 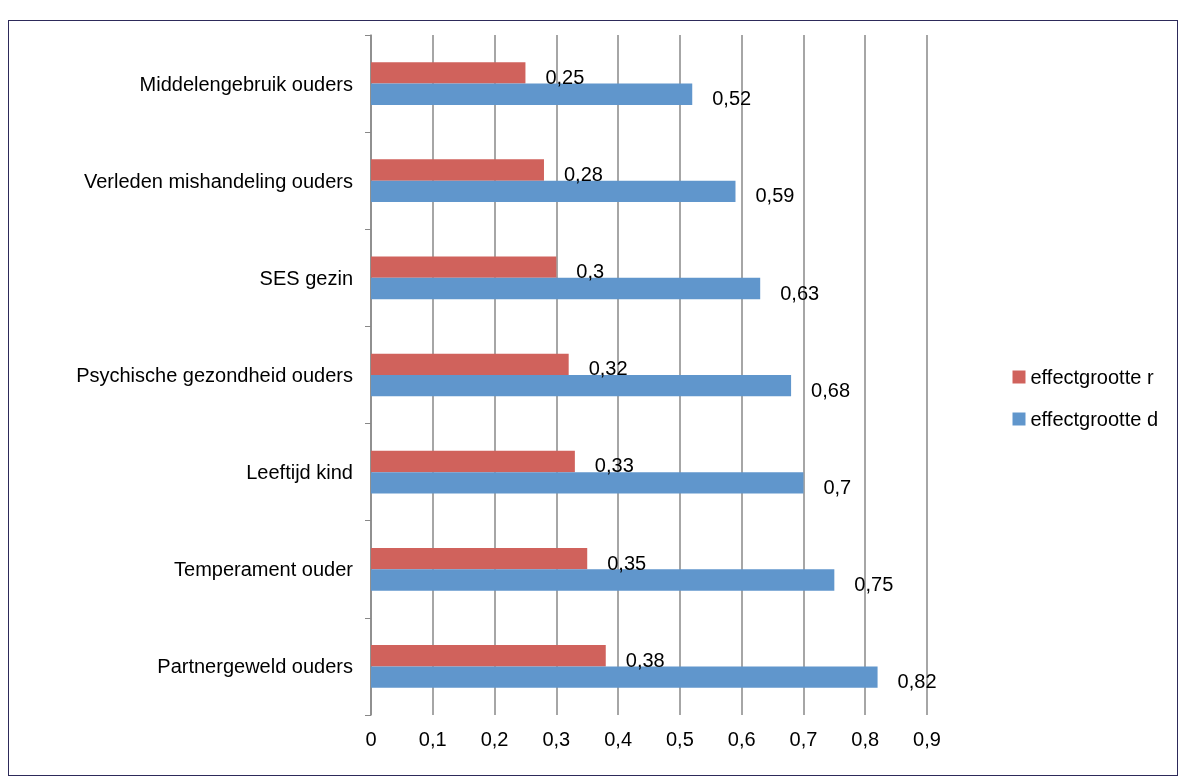 What do you see at coordinates (264, 569) in the screenshot?
I see `y-tick-label: Temperament ouder` at bounding box center [264, 569].